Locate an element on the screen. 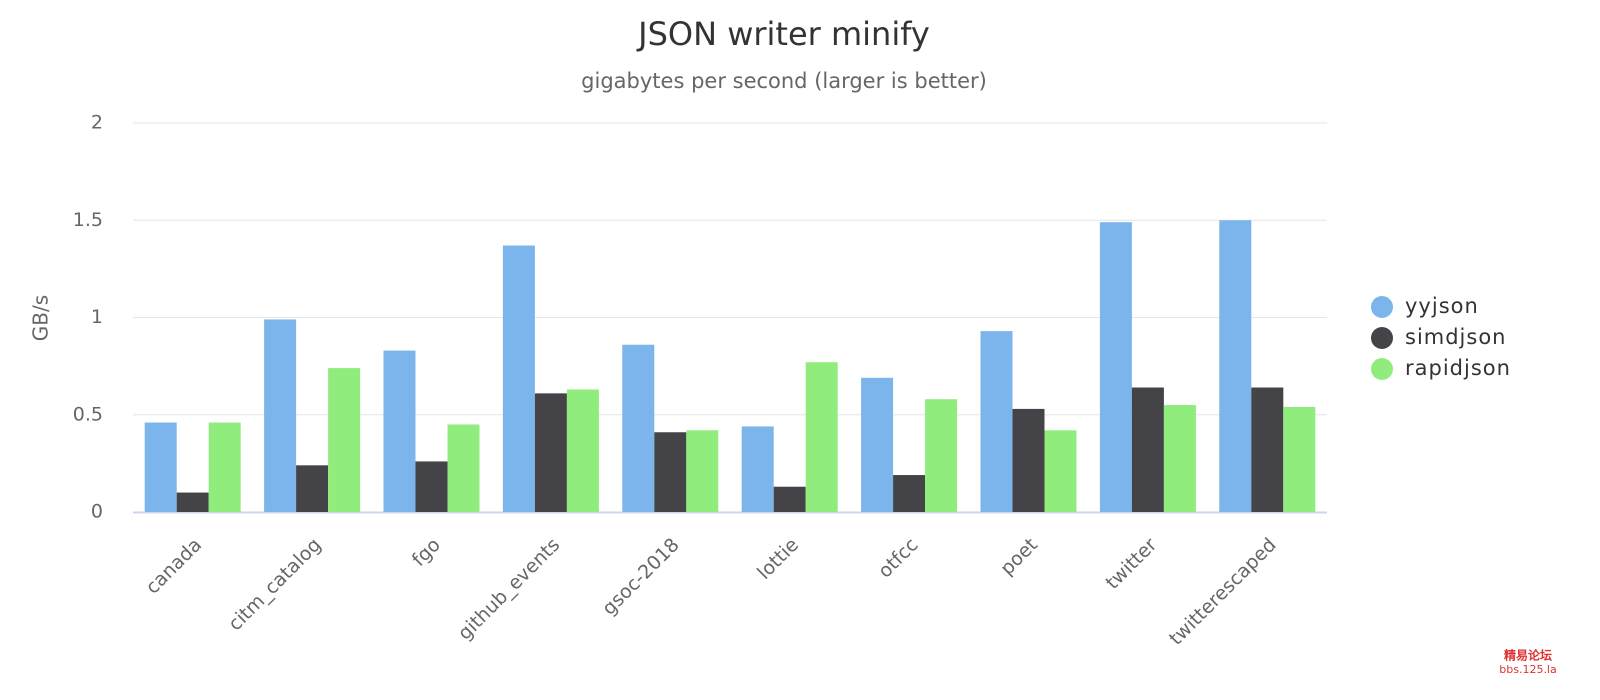 The height and width of the screenshot is (700, 1600). y-tick-label: 2 is located at coordinates (97, 123).